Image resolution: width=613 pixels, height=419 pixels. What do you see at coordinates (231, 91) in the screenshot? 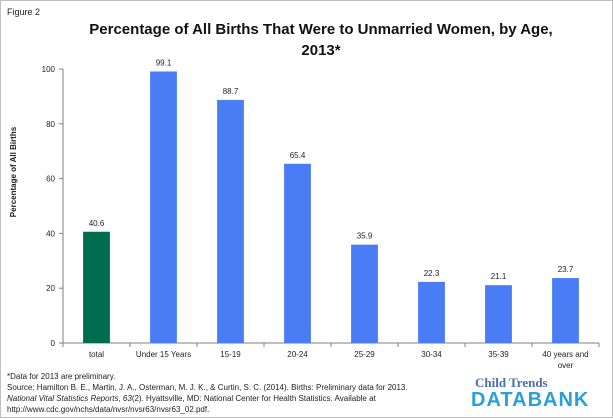
I see `data-label-2: 88.7` at bounding box center [231, 91].